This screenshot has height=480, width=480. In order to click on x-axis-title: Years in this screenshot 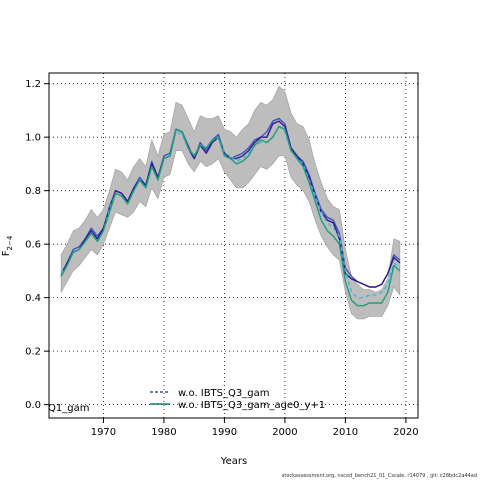, I will do `click(233, 461)`.